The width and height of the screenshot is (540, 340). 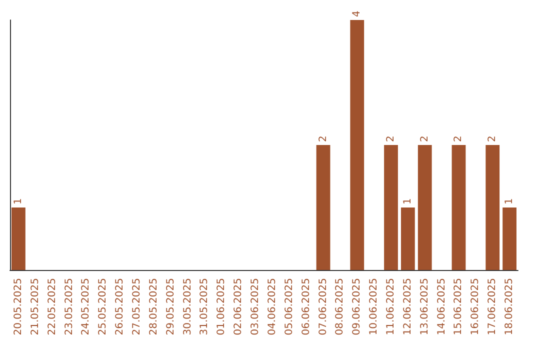 I want to click on x-tick-label: 03.06.2025, so click(x=256, y=307).